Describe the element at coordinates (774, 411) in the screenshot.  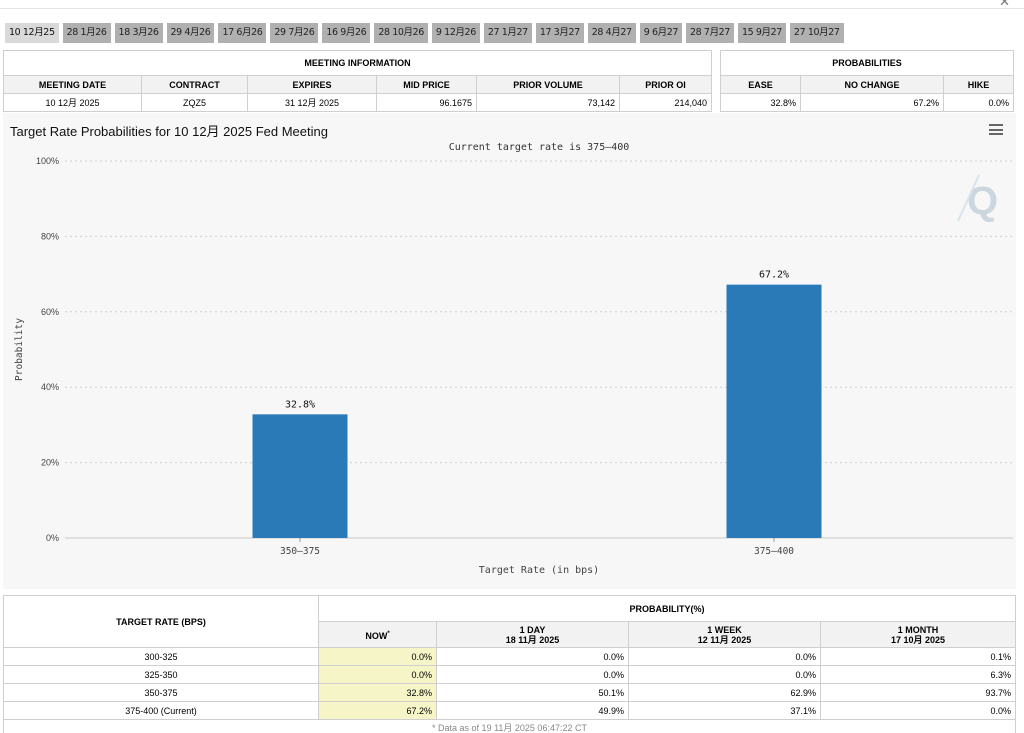
I see `bar-375–400` at that location.